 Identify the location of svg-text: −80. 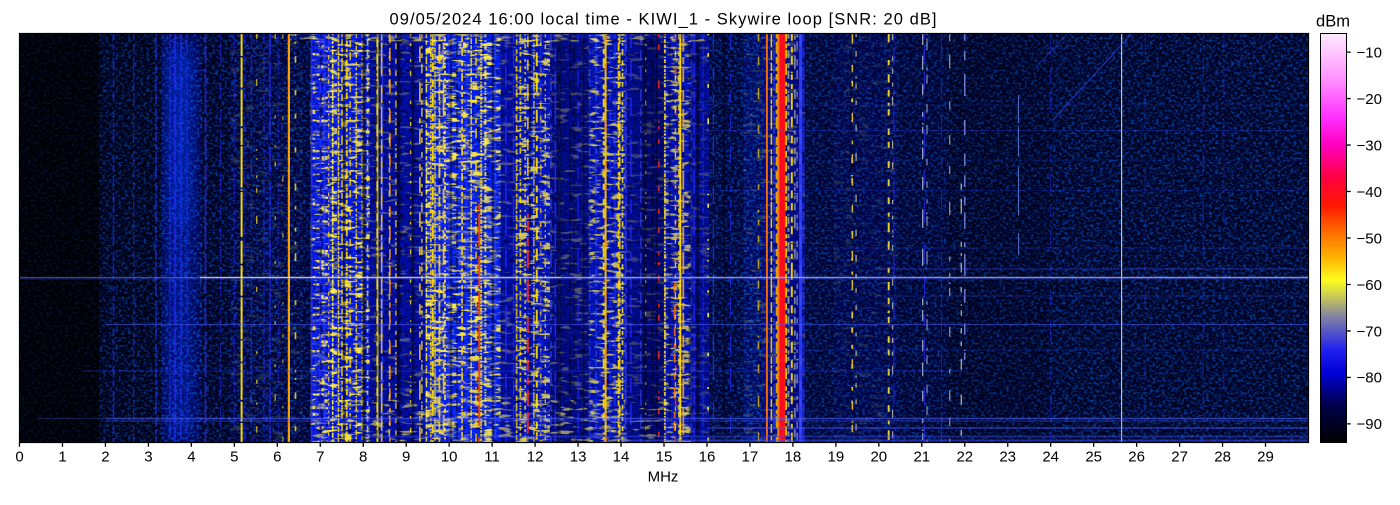
(1369, 378).